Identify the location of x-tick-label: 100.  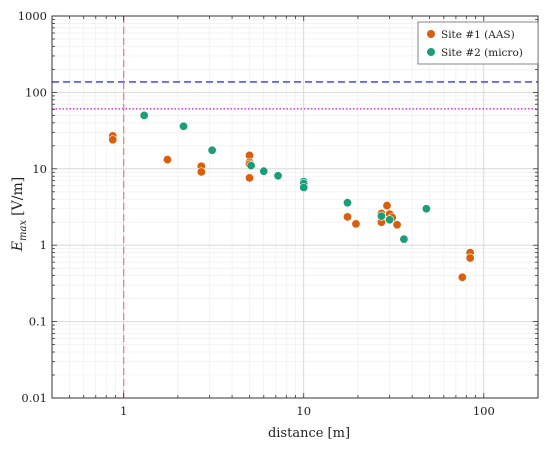
(484, 411).